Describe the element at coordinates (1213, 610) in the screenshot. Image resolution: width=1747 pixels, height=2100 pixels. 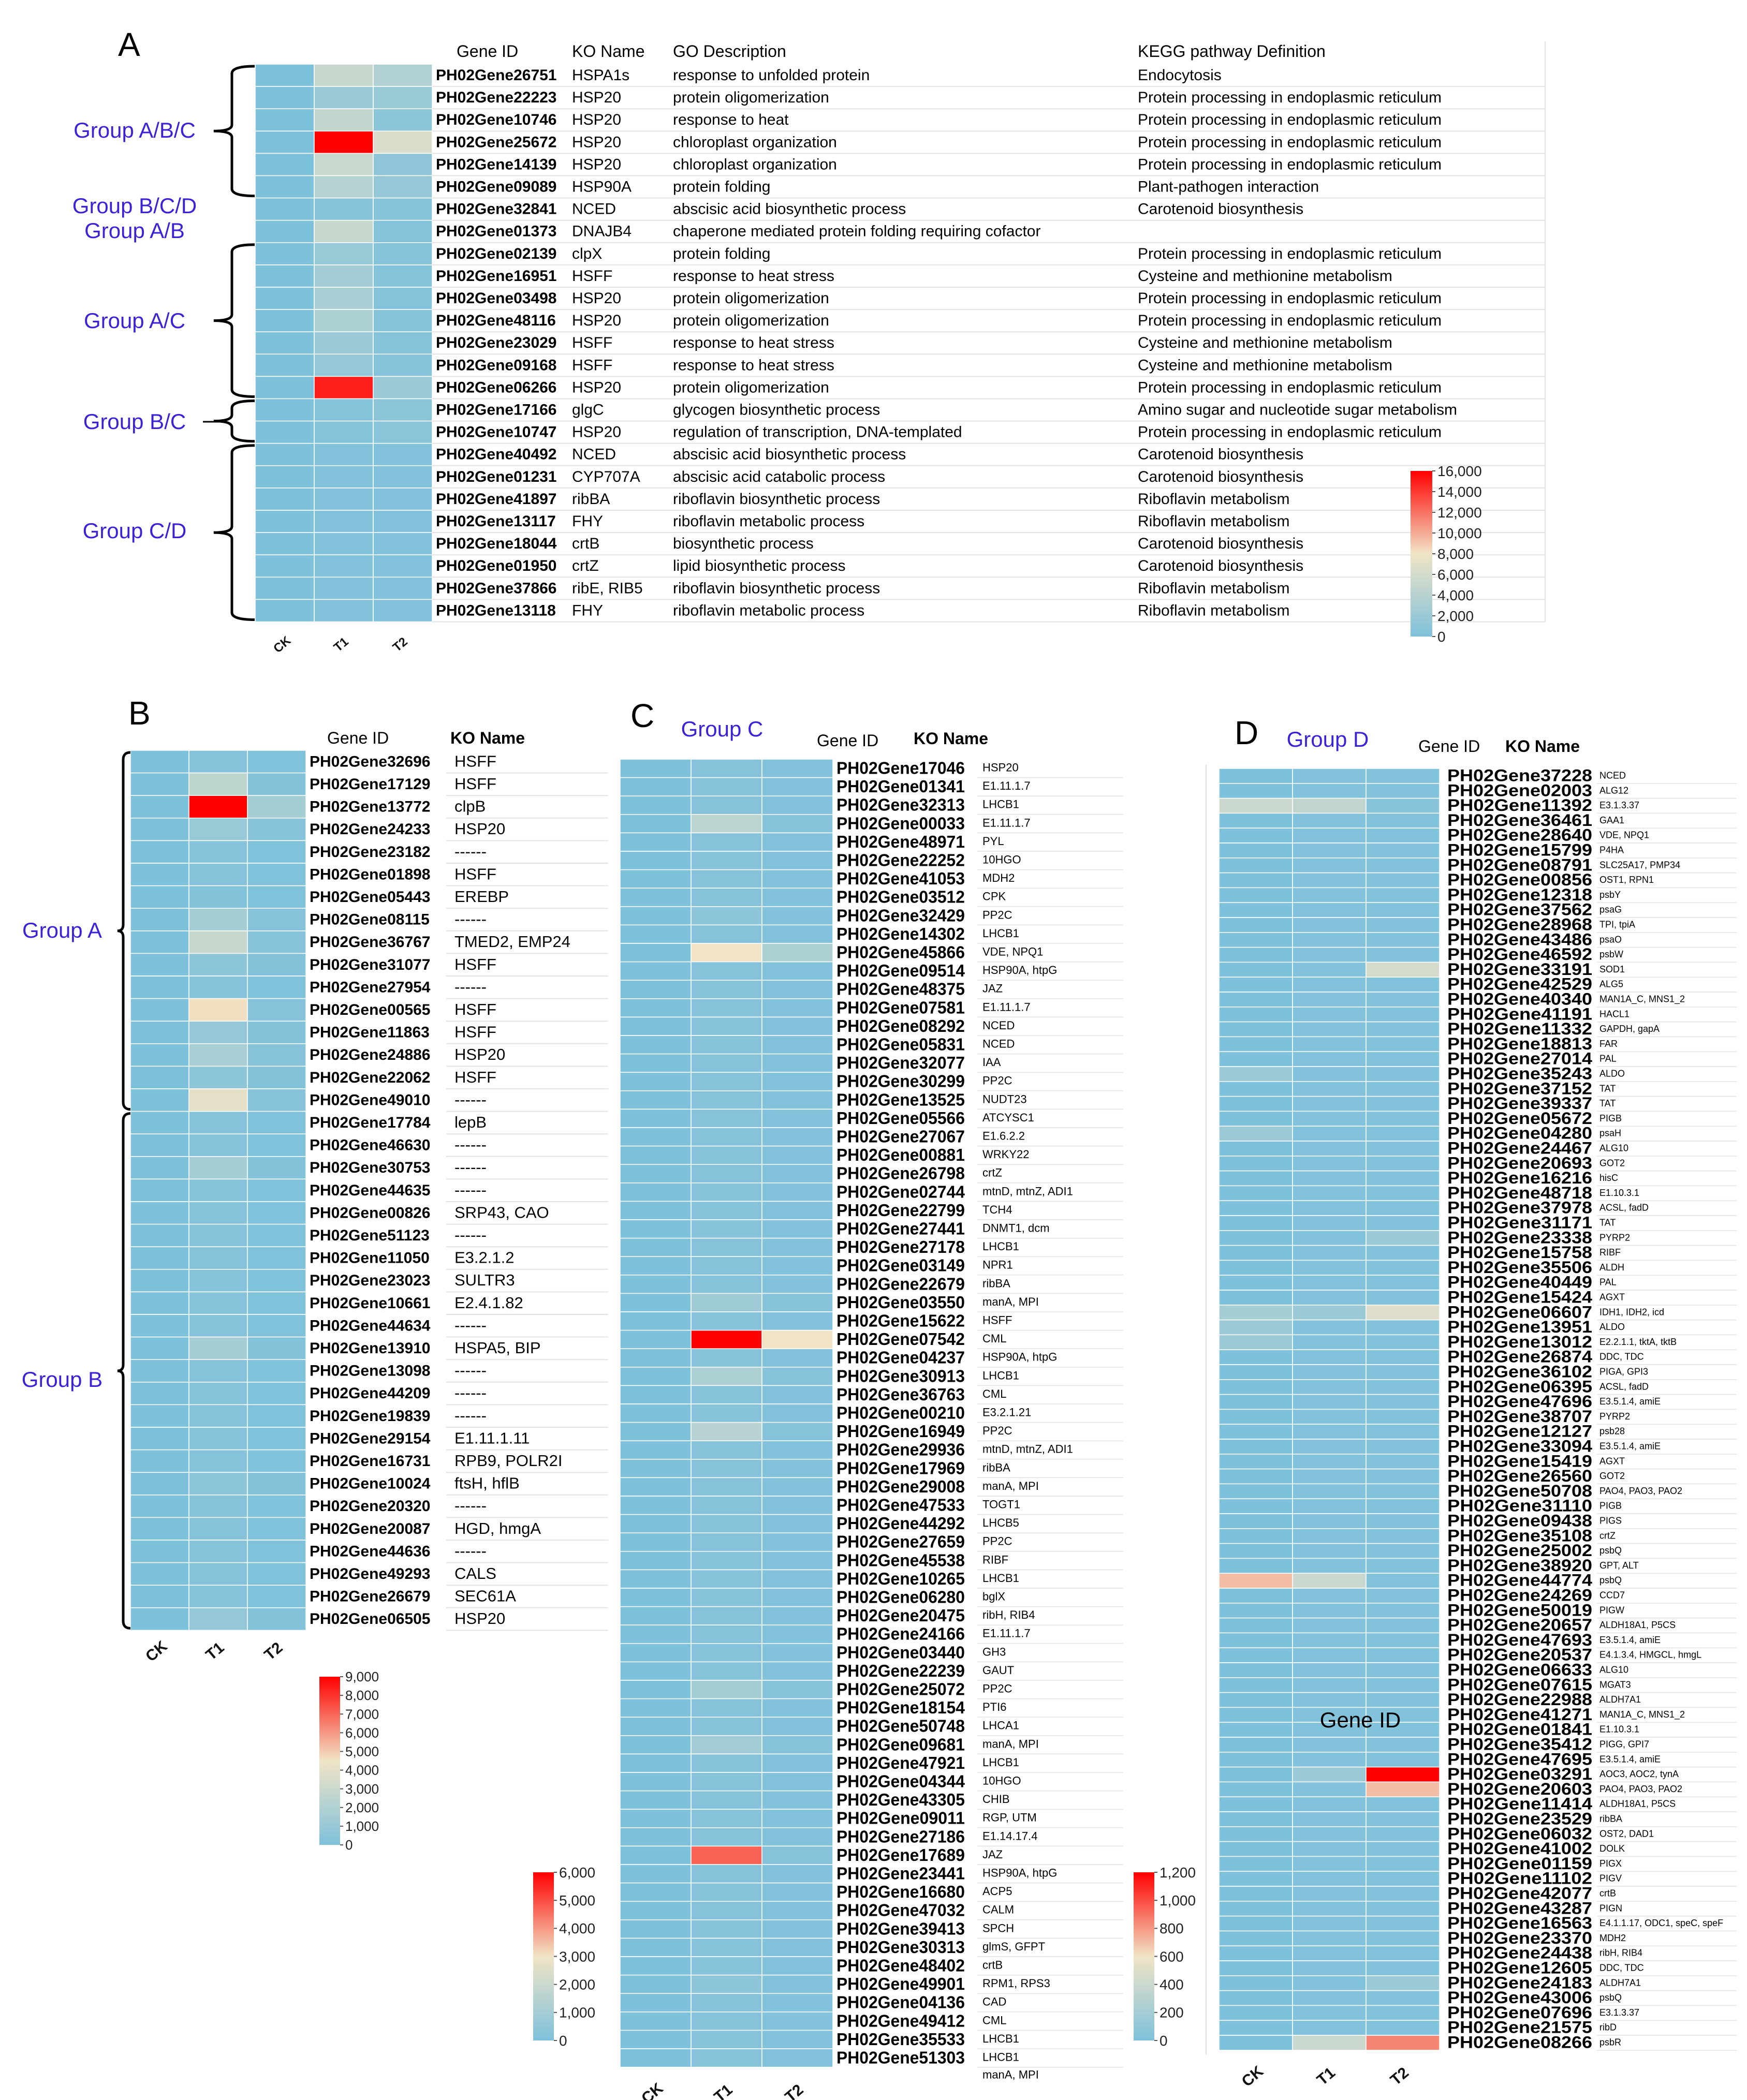
I see `kegg-definition-label: Riboflavin metabolism` at that location.